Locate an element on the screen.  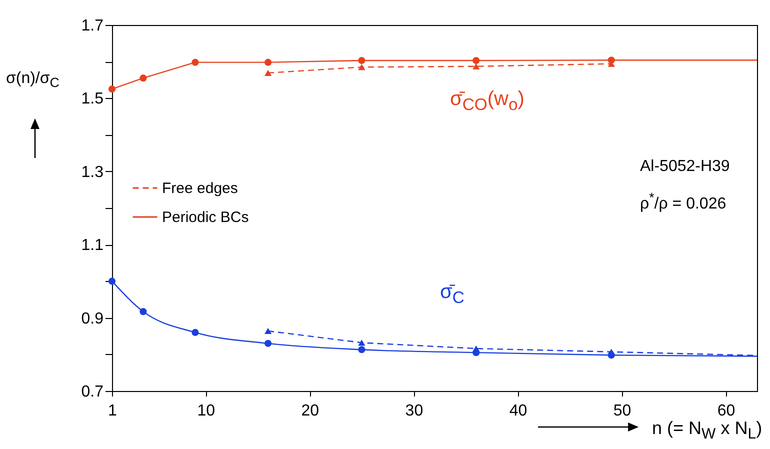
annotation: ρ$^{*}$/ρ = 0.026 is located at coordinates (683, 202).